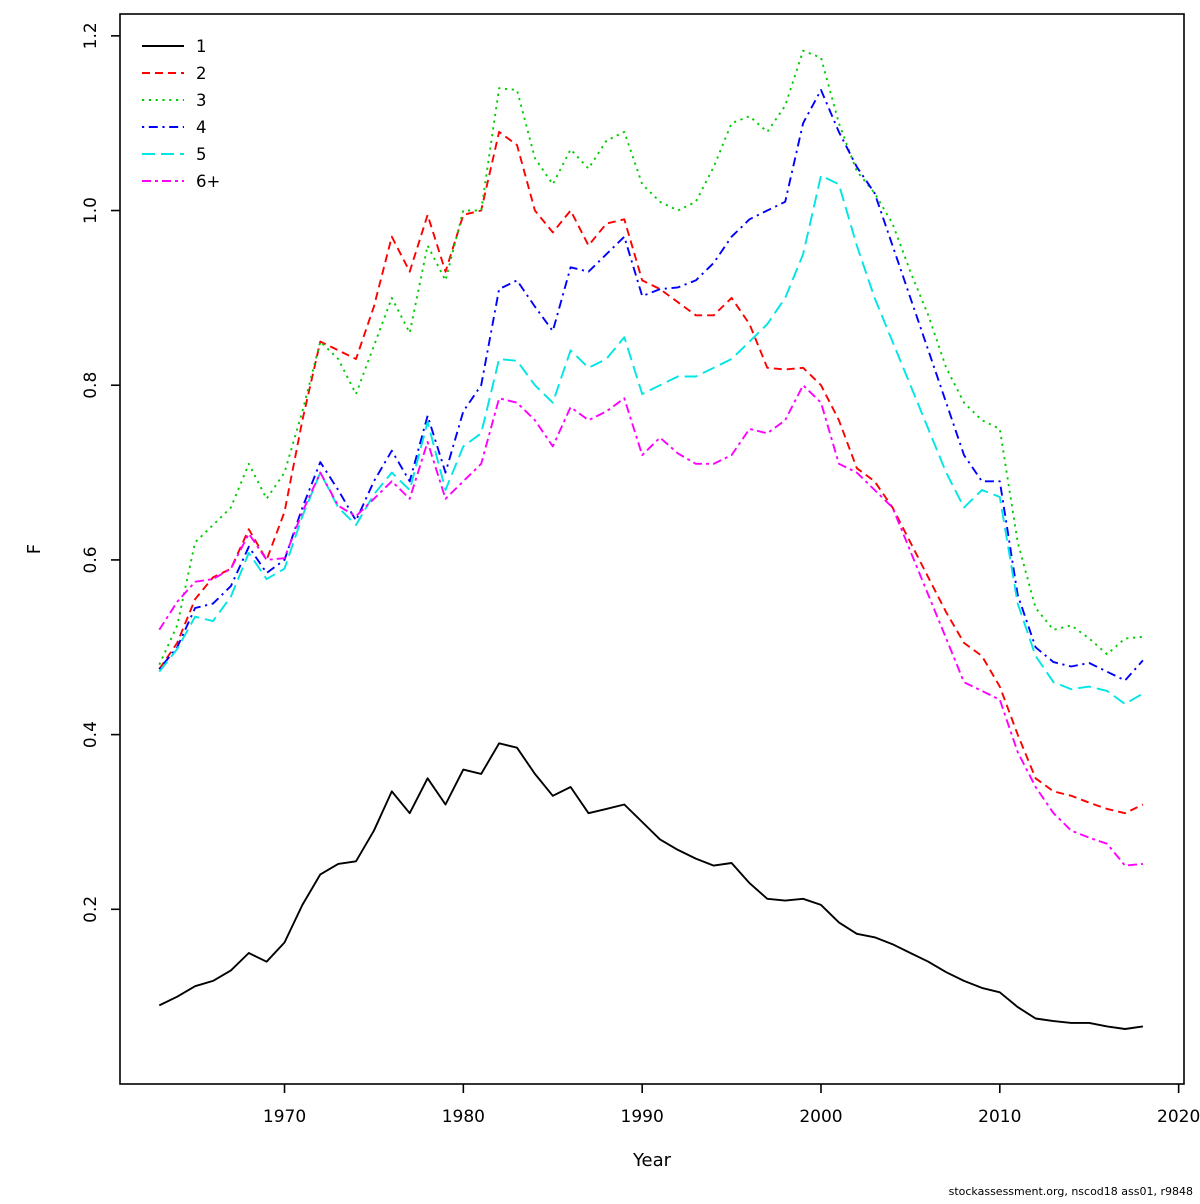 This screenshot has height=1204, width=1200. What do you see at coordinates (652, 1160) in the screenshot?
I see `x-axis-title: Year` at bounding box center [652, 1160].